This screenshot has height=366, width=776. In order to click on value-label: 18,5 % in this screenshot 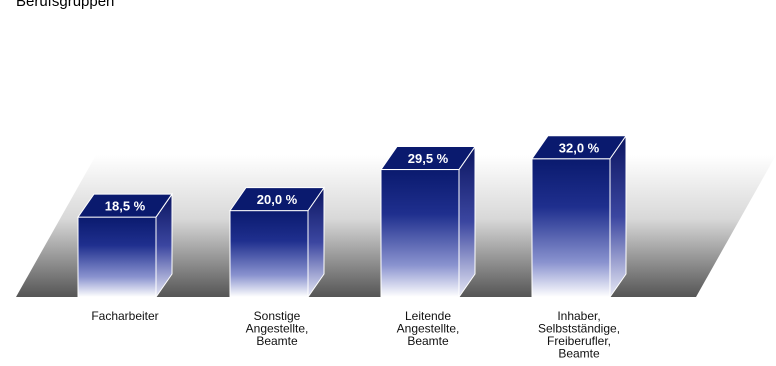, I will do `click(125, 206)`.